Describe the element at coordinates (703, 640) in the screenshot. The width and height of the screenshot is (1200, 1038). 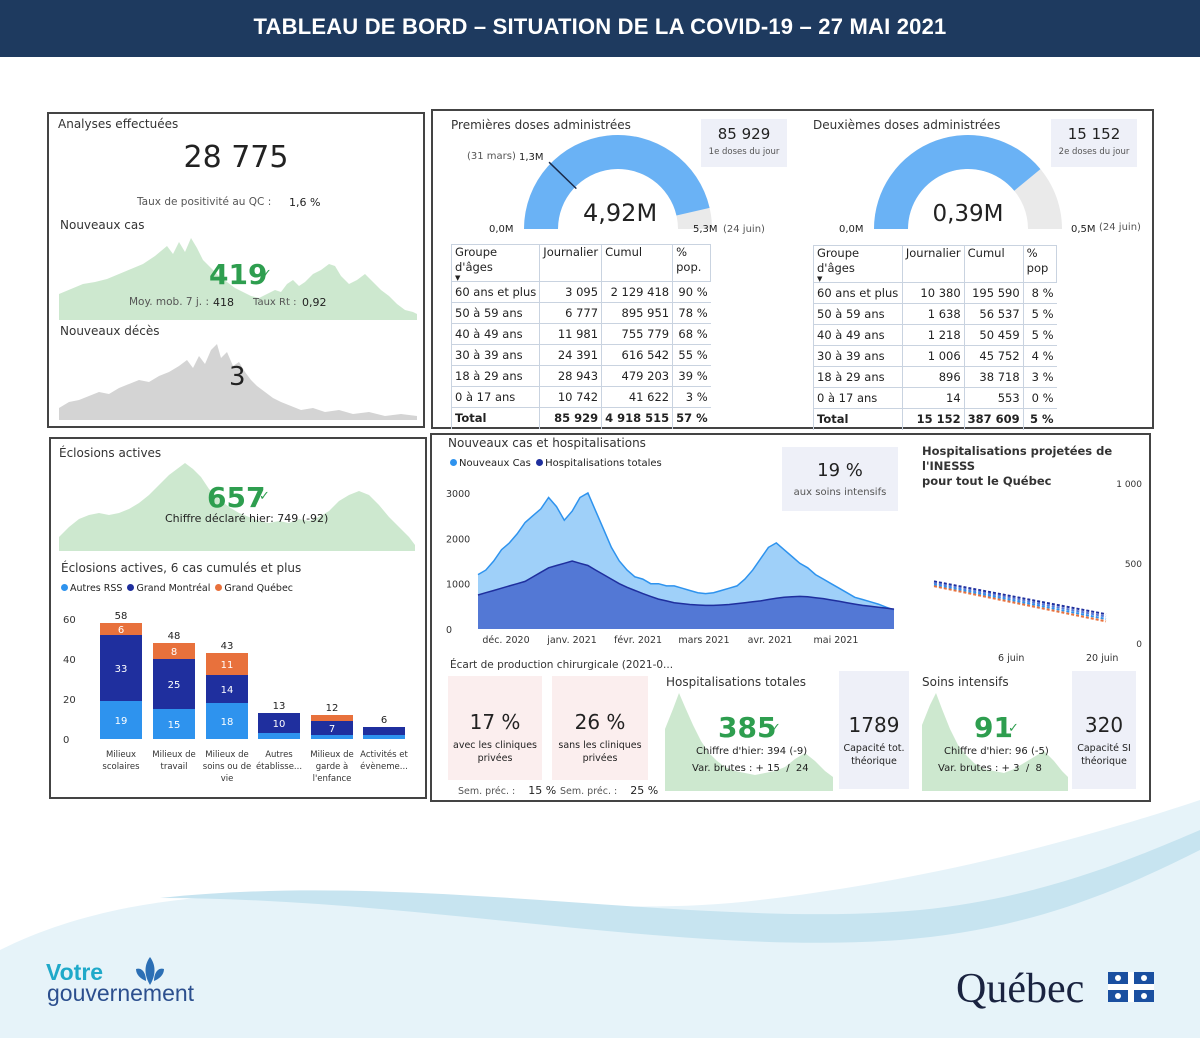
I see `x-tick-label: mars 2021` at that location.